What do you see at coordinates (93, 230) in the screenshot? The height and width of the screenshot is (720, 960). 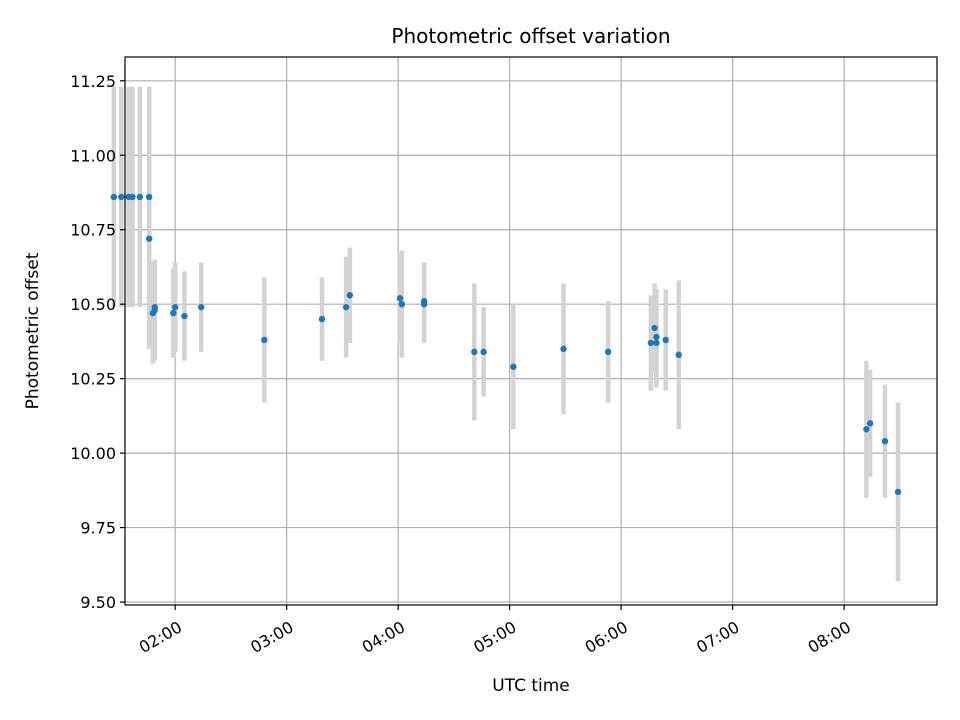 I see `y-tick-label: 10.75` at bounding box center [93, 230].